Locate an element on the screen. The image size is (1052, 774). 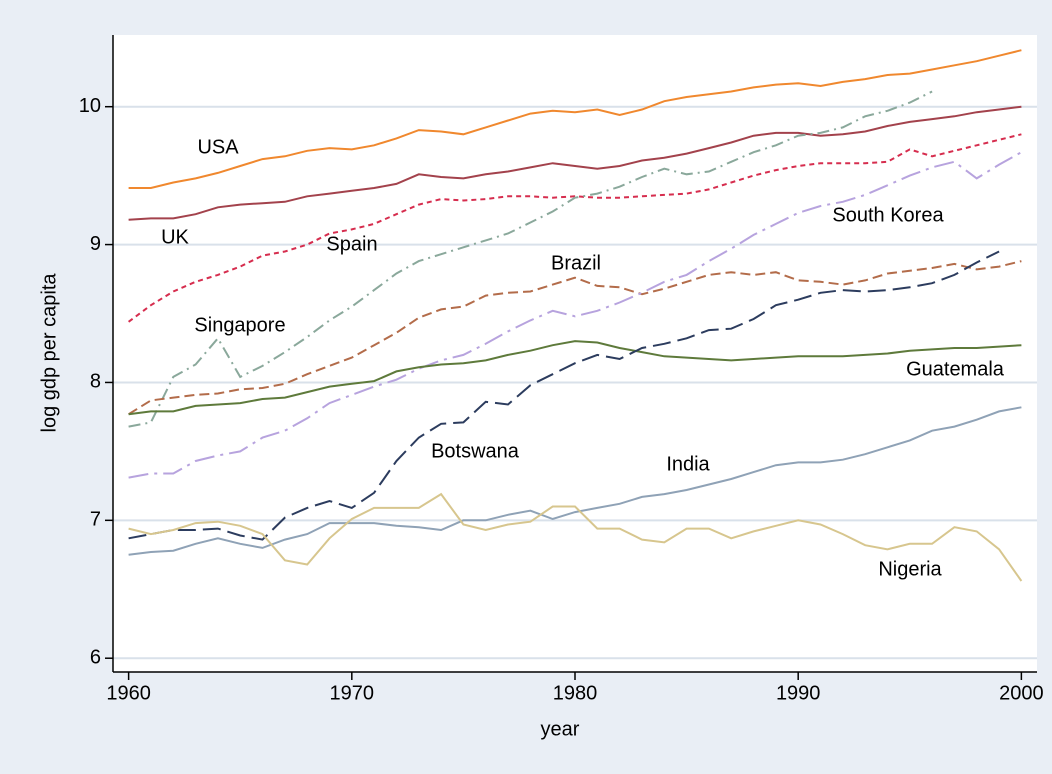
y-tick-label: 9 is located at coordinates (95, 244).